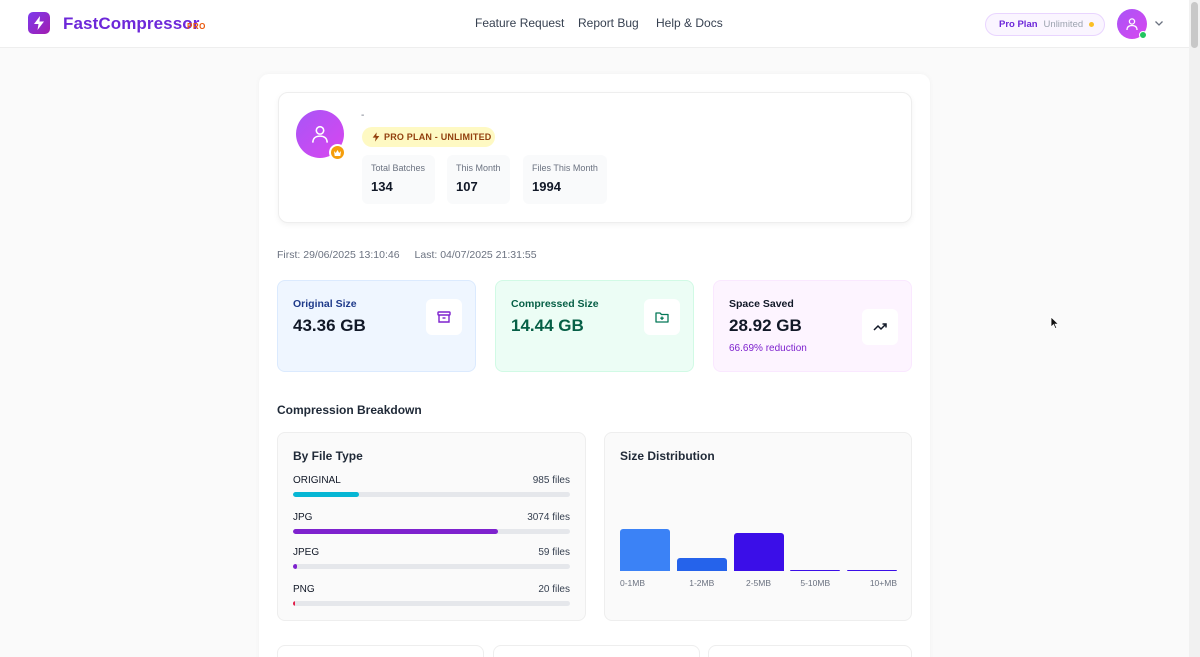 The height and width of the screenshot is (657, 1200). What do you see at coordinates (815, 570) in the screenshot?
I see `chart-bar-5-10MB` at bounding box center [815, 570].